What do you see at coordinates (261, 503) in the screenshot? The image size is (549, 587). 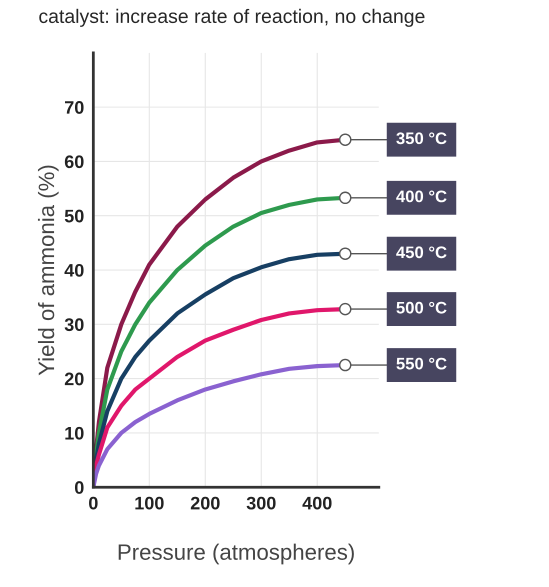 I see `x-tick-label: 300` at bounding box center [261, 503].